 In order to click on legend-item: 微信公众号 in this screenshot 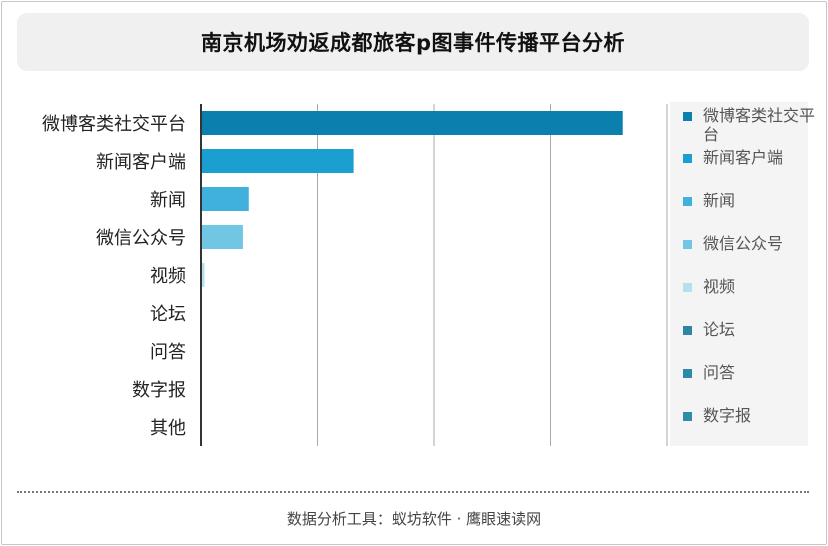, I will do `click(749, 243)`.